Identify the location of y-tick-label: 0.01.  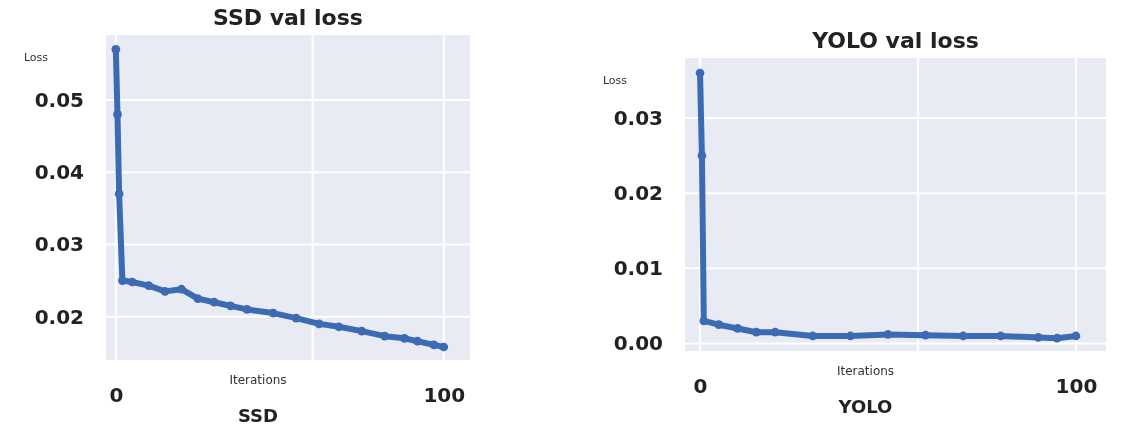
(638, 268).